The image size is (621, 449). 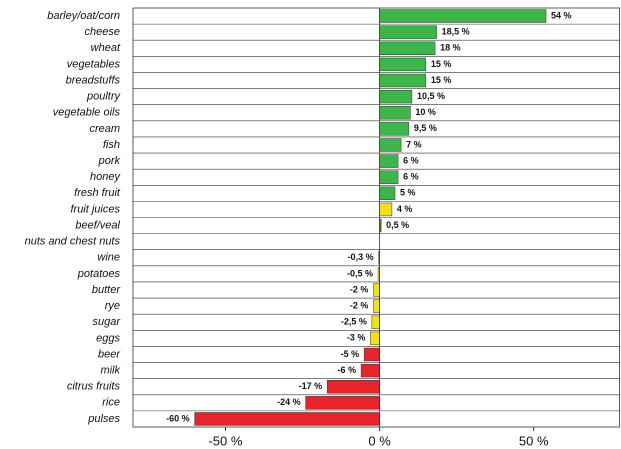 I want to click on value-label: -0,3 %, so click(x=361, y=257).